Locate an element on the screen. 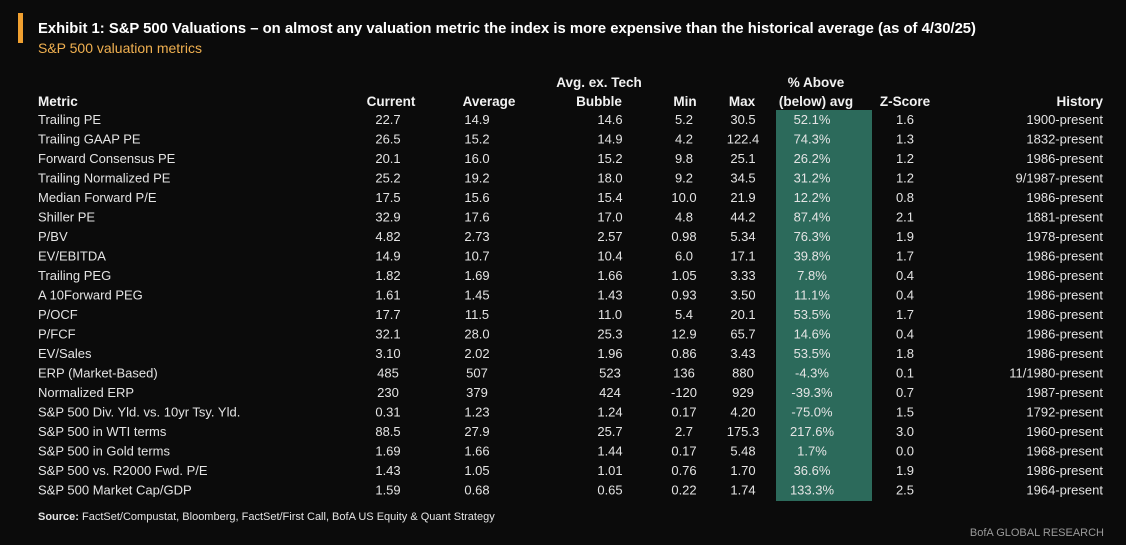  cell: 18.0 is located at coordinates (609, 178).